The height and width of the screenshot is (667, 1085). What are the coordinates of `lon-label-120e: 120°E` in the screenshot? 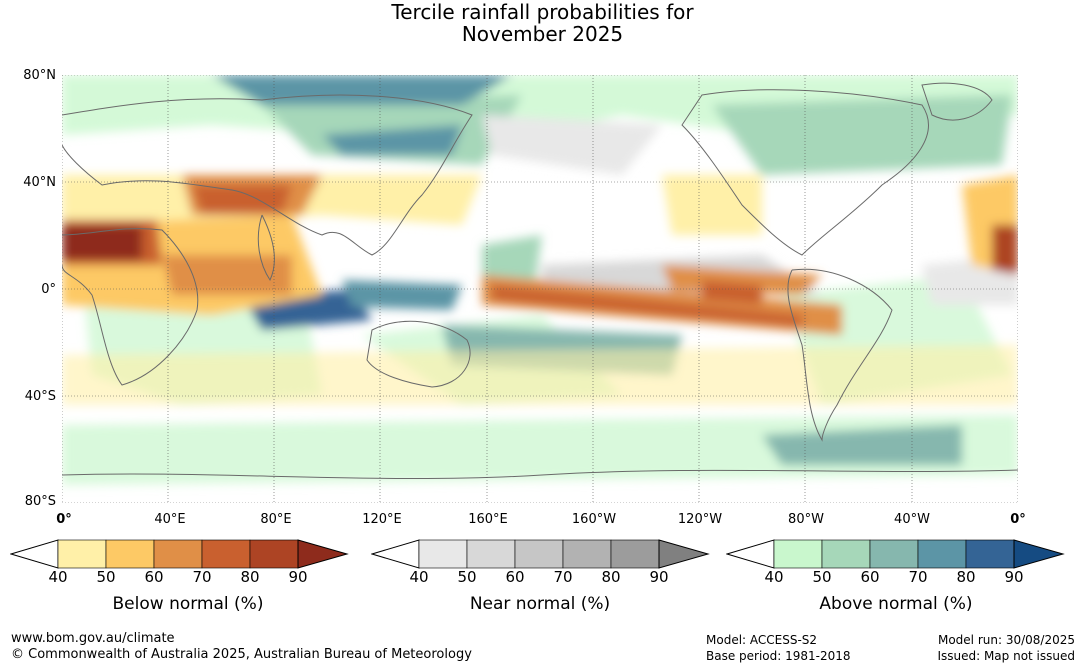 It's located at (382, 519).